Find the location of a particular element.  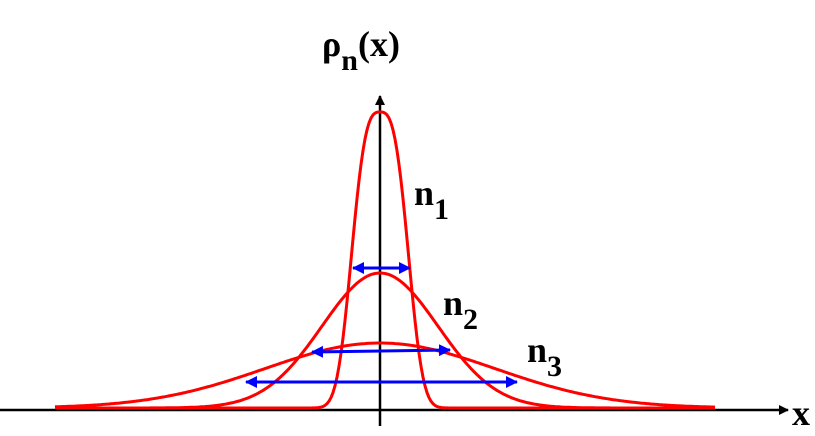

curve-label: n1 is located at coordinates (431, 199).